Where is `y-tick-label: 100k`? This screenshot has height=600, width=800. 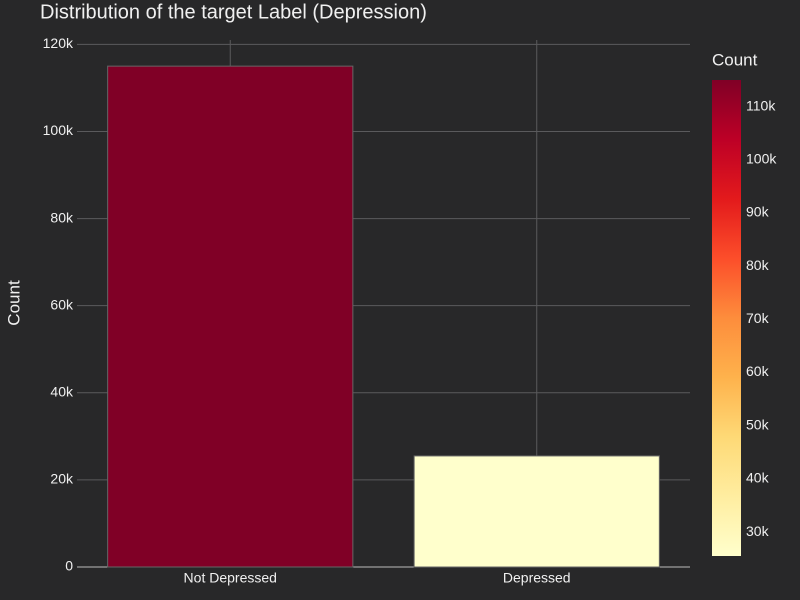
y-tick-label: 100k is located at coordinates (58, 130).